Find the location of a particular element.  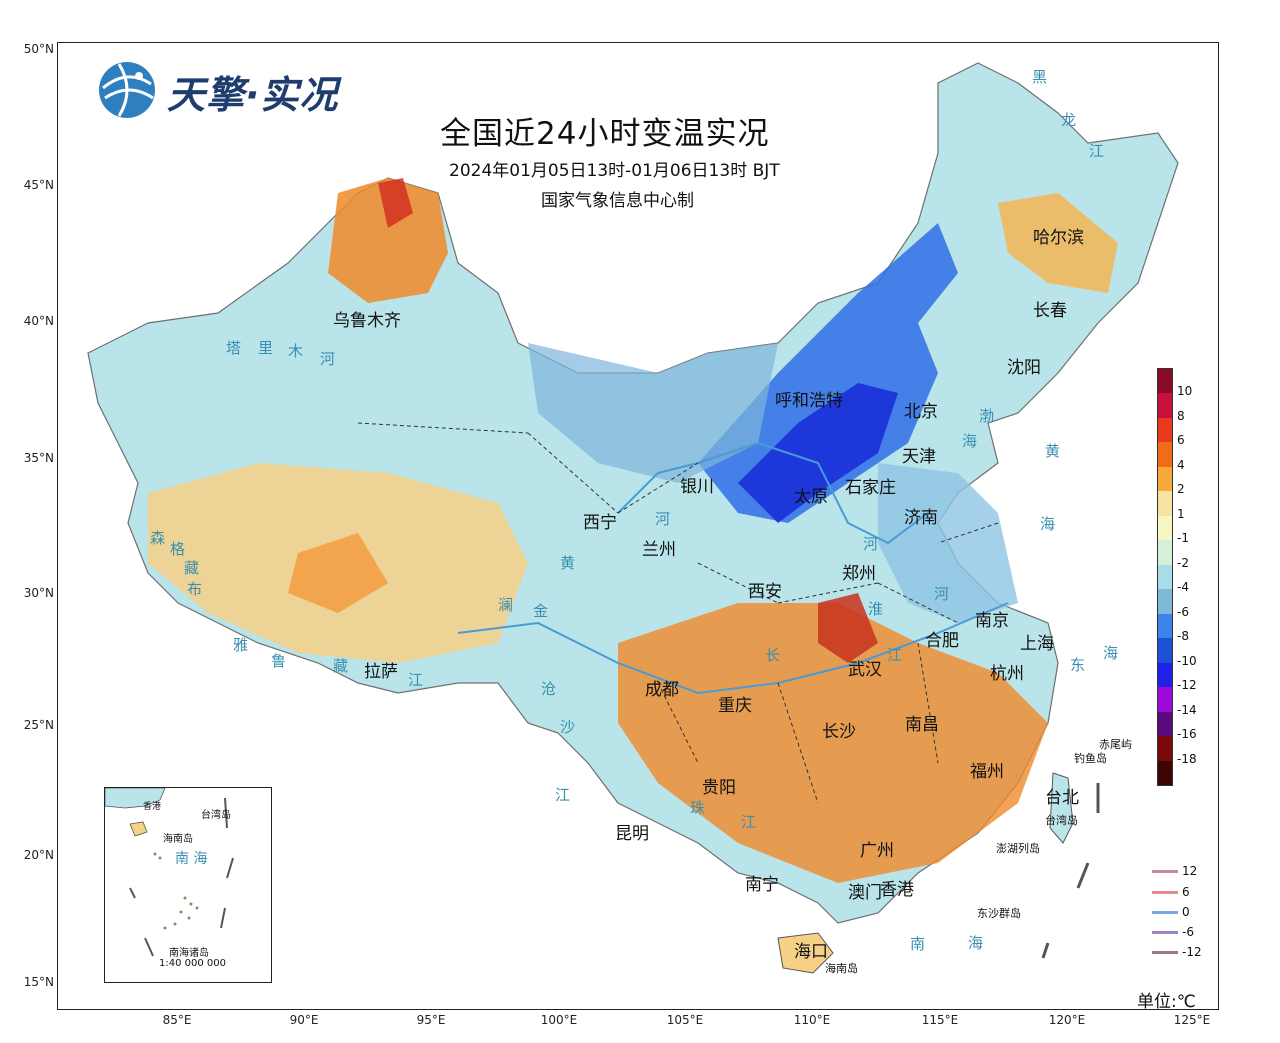

contour-label: -12 is located at coordinates (1192, 952).